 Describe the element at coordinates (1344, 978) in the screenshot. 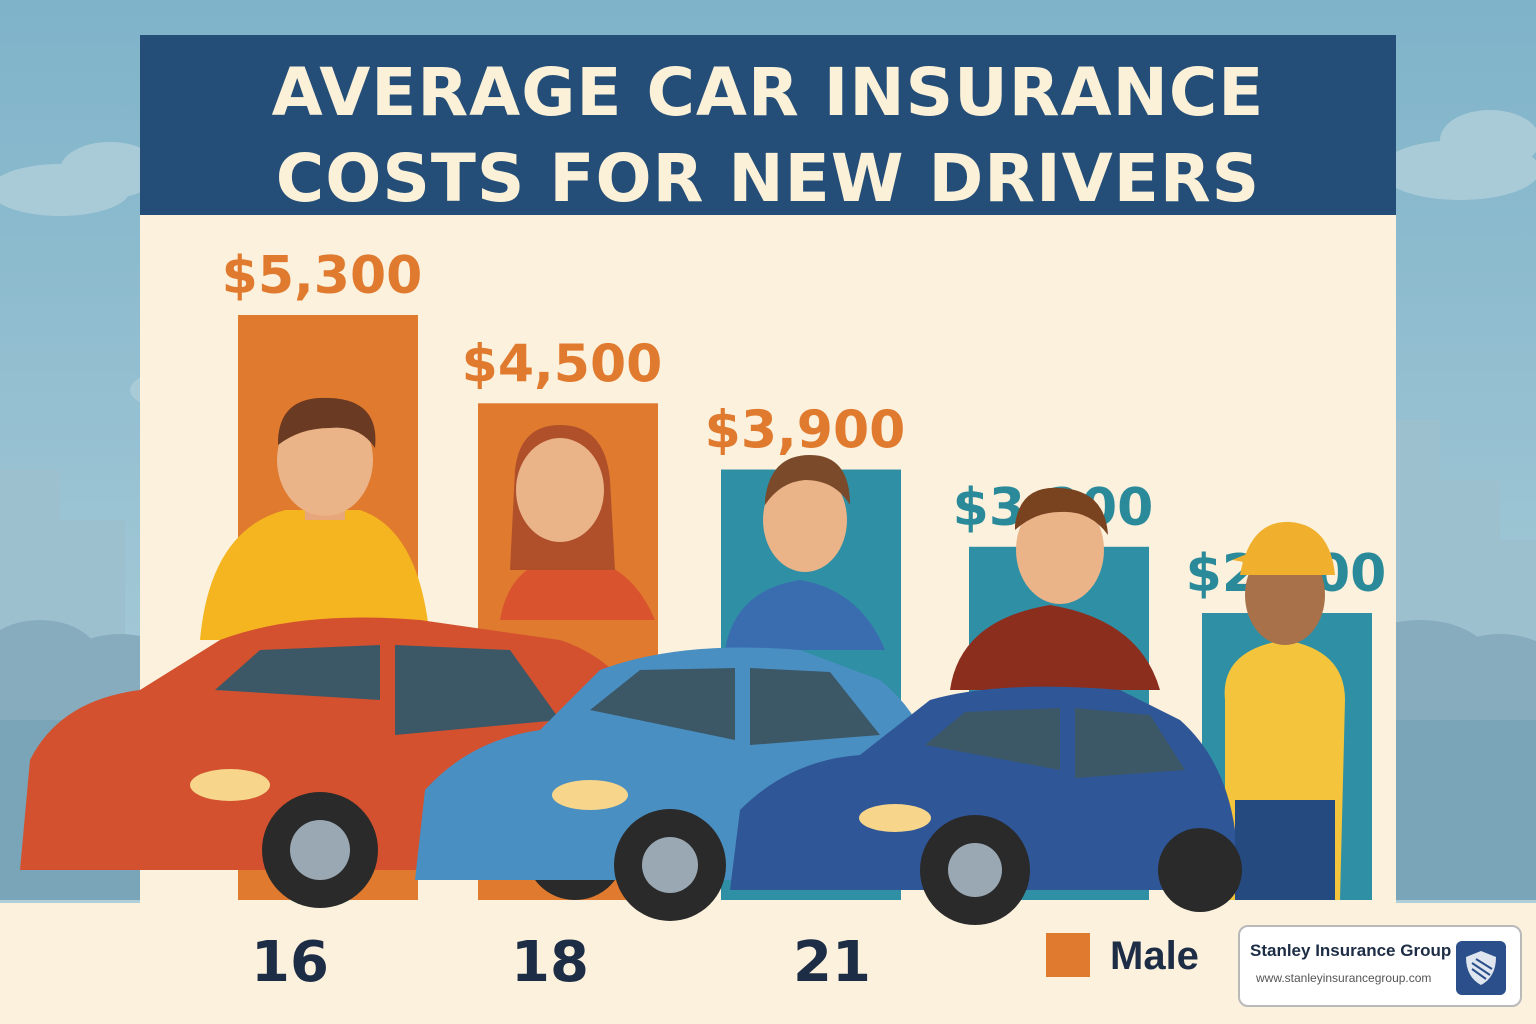

I see `brand-url: www.stanleyinsurancegroup.com` at that location.